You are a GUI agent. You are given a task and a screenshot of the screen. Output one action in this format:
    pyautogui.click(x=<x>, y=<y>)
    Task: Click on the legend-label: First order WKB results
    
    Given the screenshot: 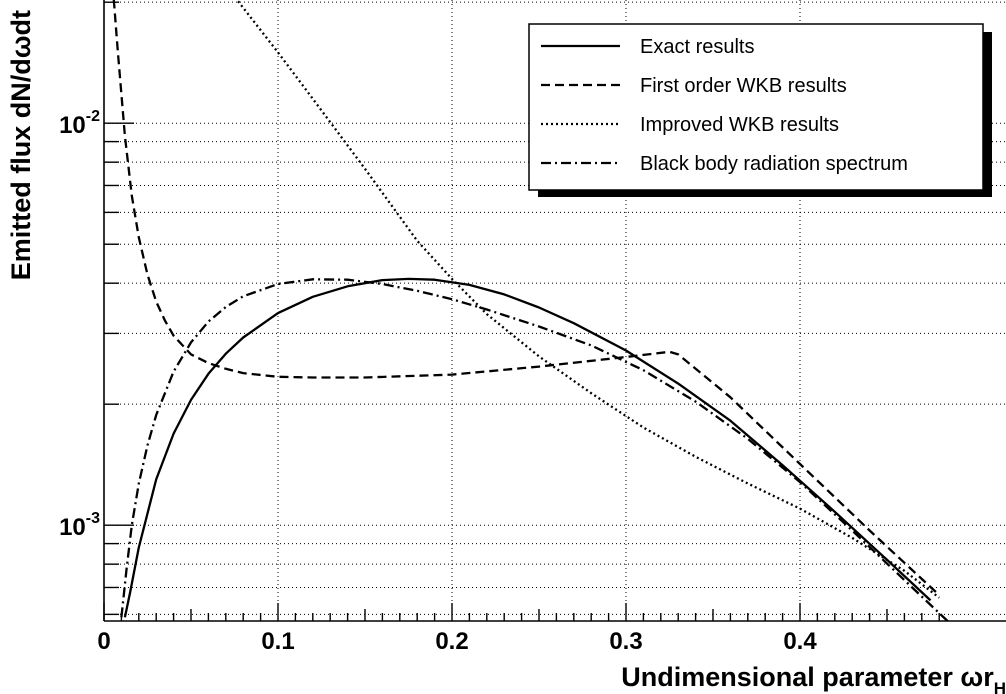 What is the action you would take?
    pyautogui.click(x=743, y=86)
    